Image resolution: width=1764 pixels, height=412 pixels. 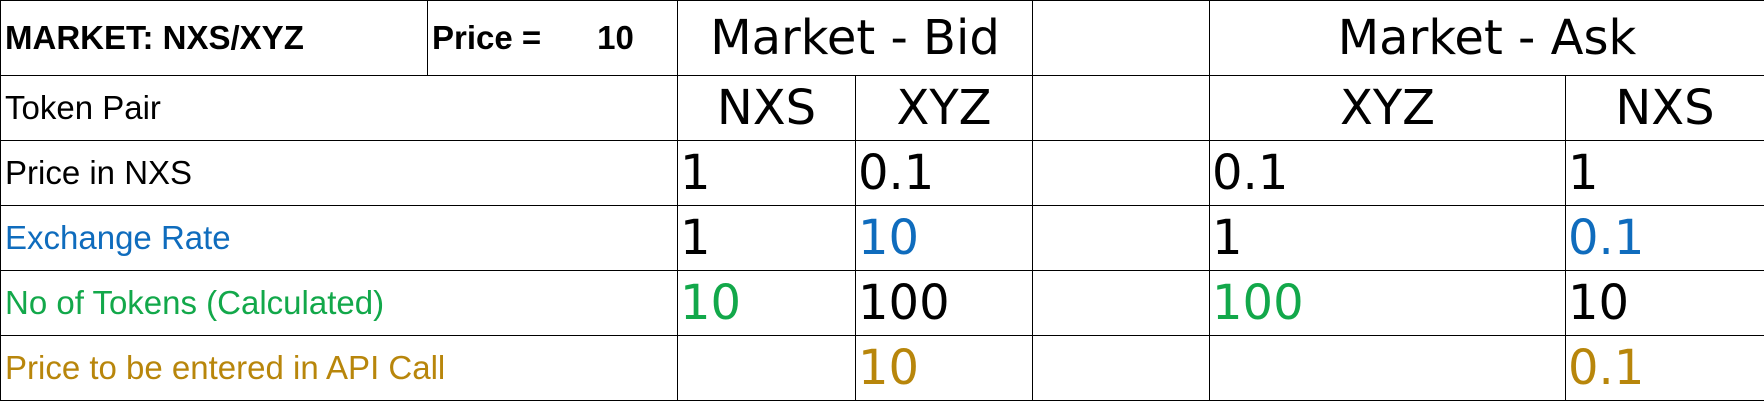 What do you see at coordinates (766, 108) in the screenshot?
I see `bid-token-1: NXS` at bounding box center [766, 108].